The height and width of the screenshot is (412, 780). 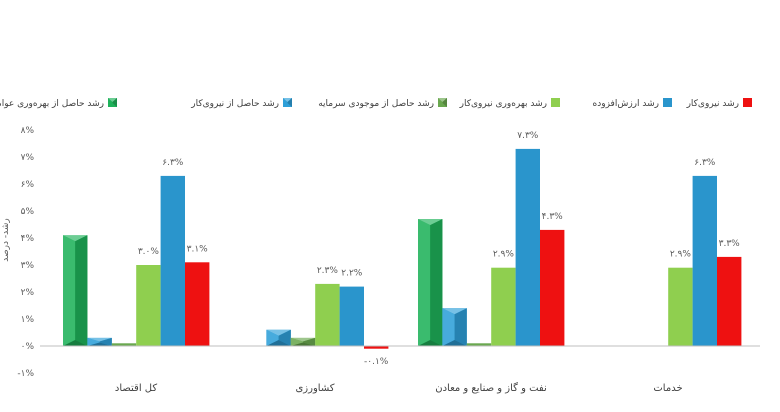 What do you see at coordinates (503, 104) in the screenshot?
I see `legend-label: رشد بهره‌وری نیروی‌کار` at bounding box center [503, 104].